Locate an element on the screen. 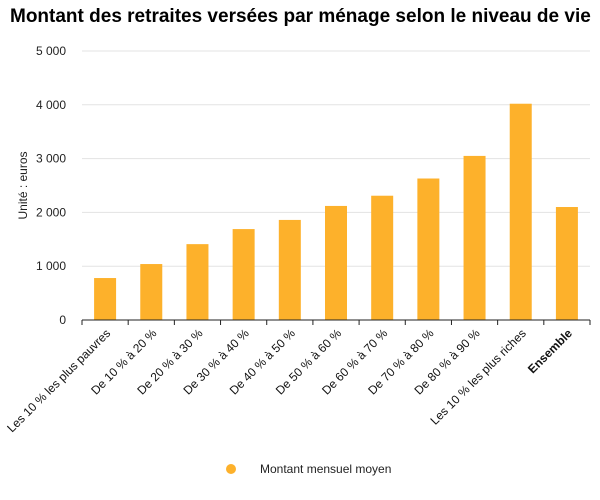 This screenshot has width=600, height=500. y-tick-label: 3 000 is located at coordinates (51, 159).